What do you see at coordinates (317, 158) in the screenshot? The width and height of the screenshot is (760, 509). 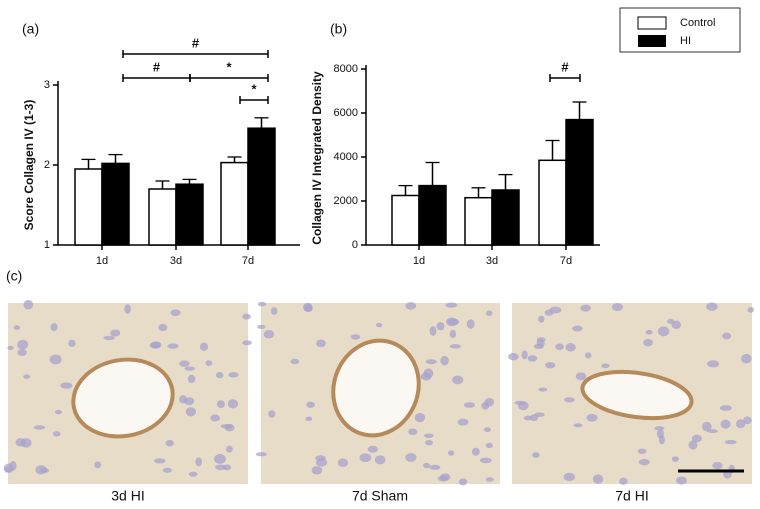 I see `y-axis-label: Collagen IV Integrated Density` at bounding box center [317, 158].